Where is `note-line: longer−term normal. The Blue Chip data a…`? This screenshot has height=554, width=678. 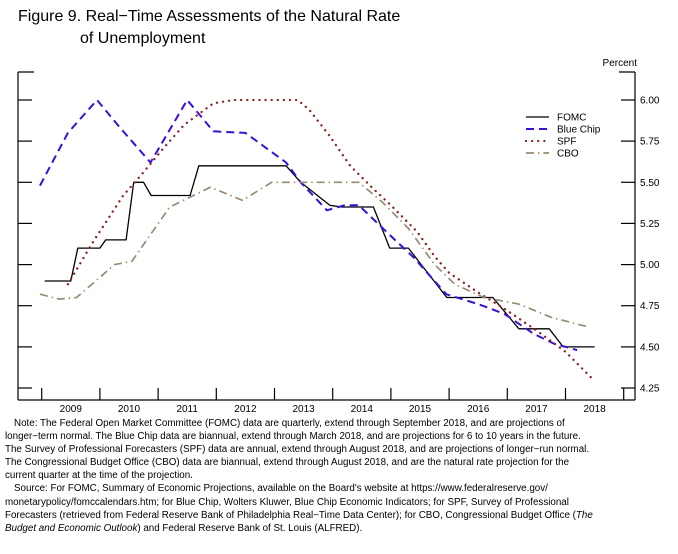
note-line: longer−term normal. The Blue Chip data a… is located at coordinates (293, 437).